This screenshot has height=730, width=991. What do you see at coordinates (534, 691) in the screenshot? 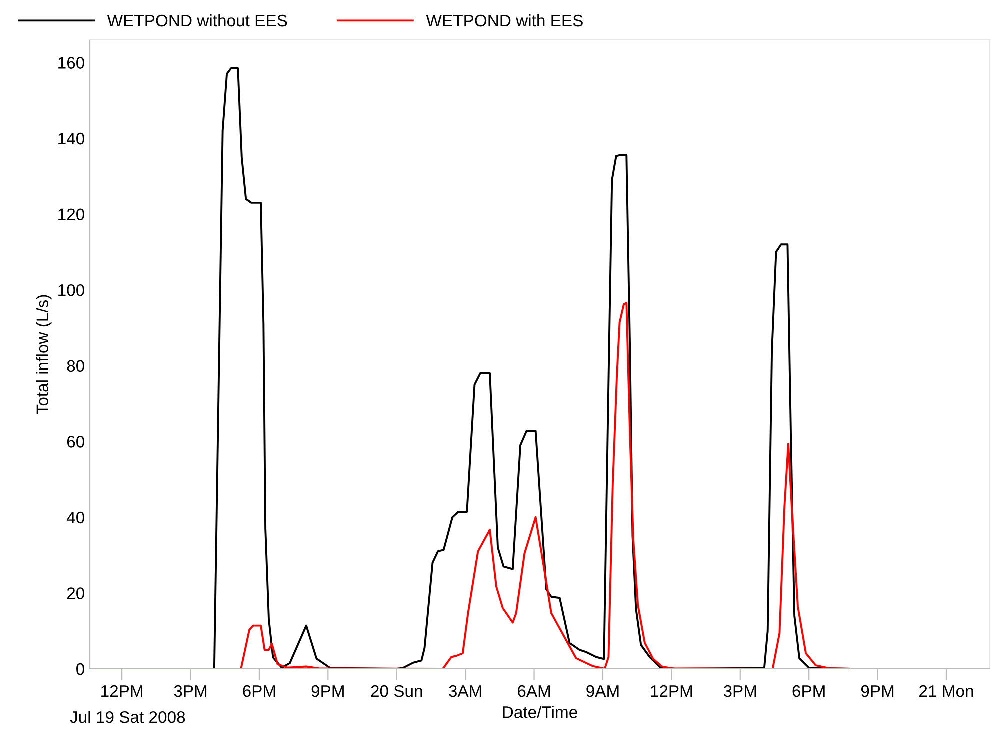
I see `x-tick-label: 6AM` at bounding box center [534, 691].